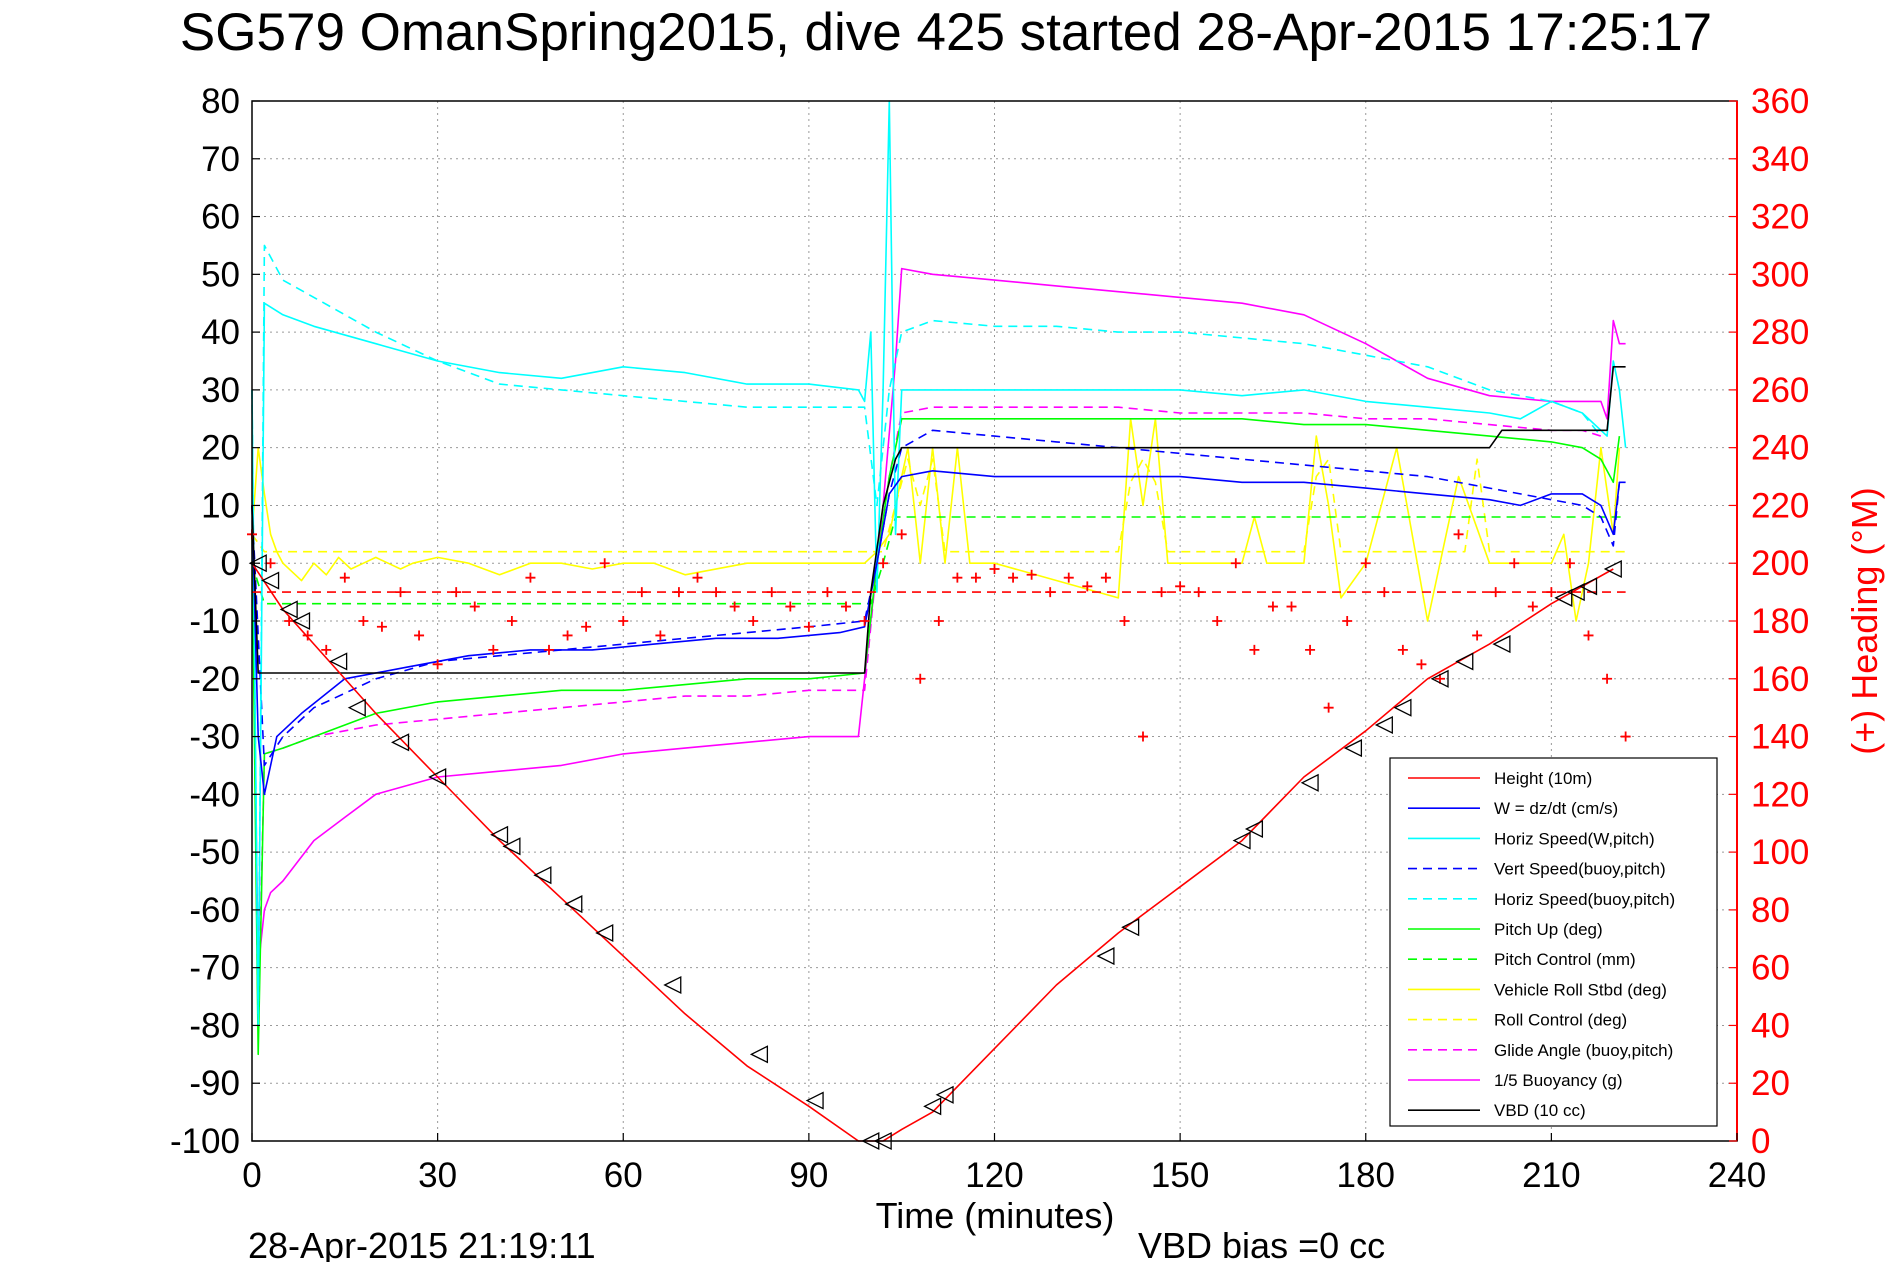 The height and width of the screenshot is (1262, 1891). Describe the element at coordinates (1760, 1141) in the screenshot. I see `y2-tick-label: 0` at that location.